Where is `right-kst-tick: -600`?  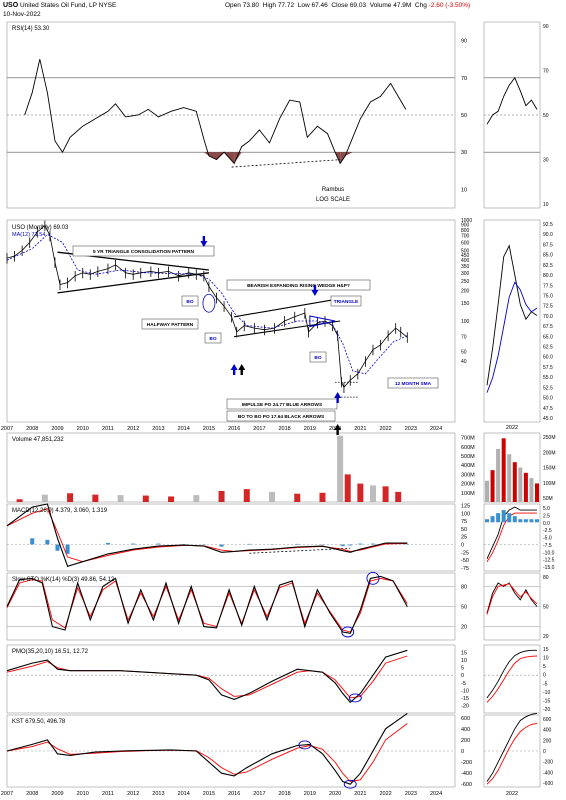
right-kst-tick: -600 is located at coordinates (548, 784).